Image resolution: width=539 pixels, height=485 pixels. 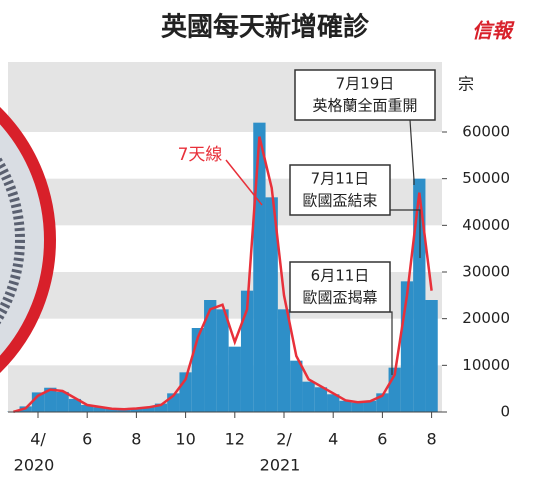 What do you see at coordinates (34, 465) in the screenshot?
I see `year-label: 2020` at bounding box center [34, 465].